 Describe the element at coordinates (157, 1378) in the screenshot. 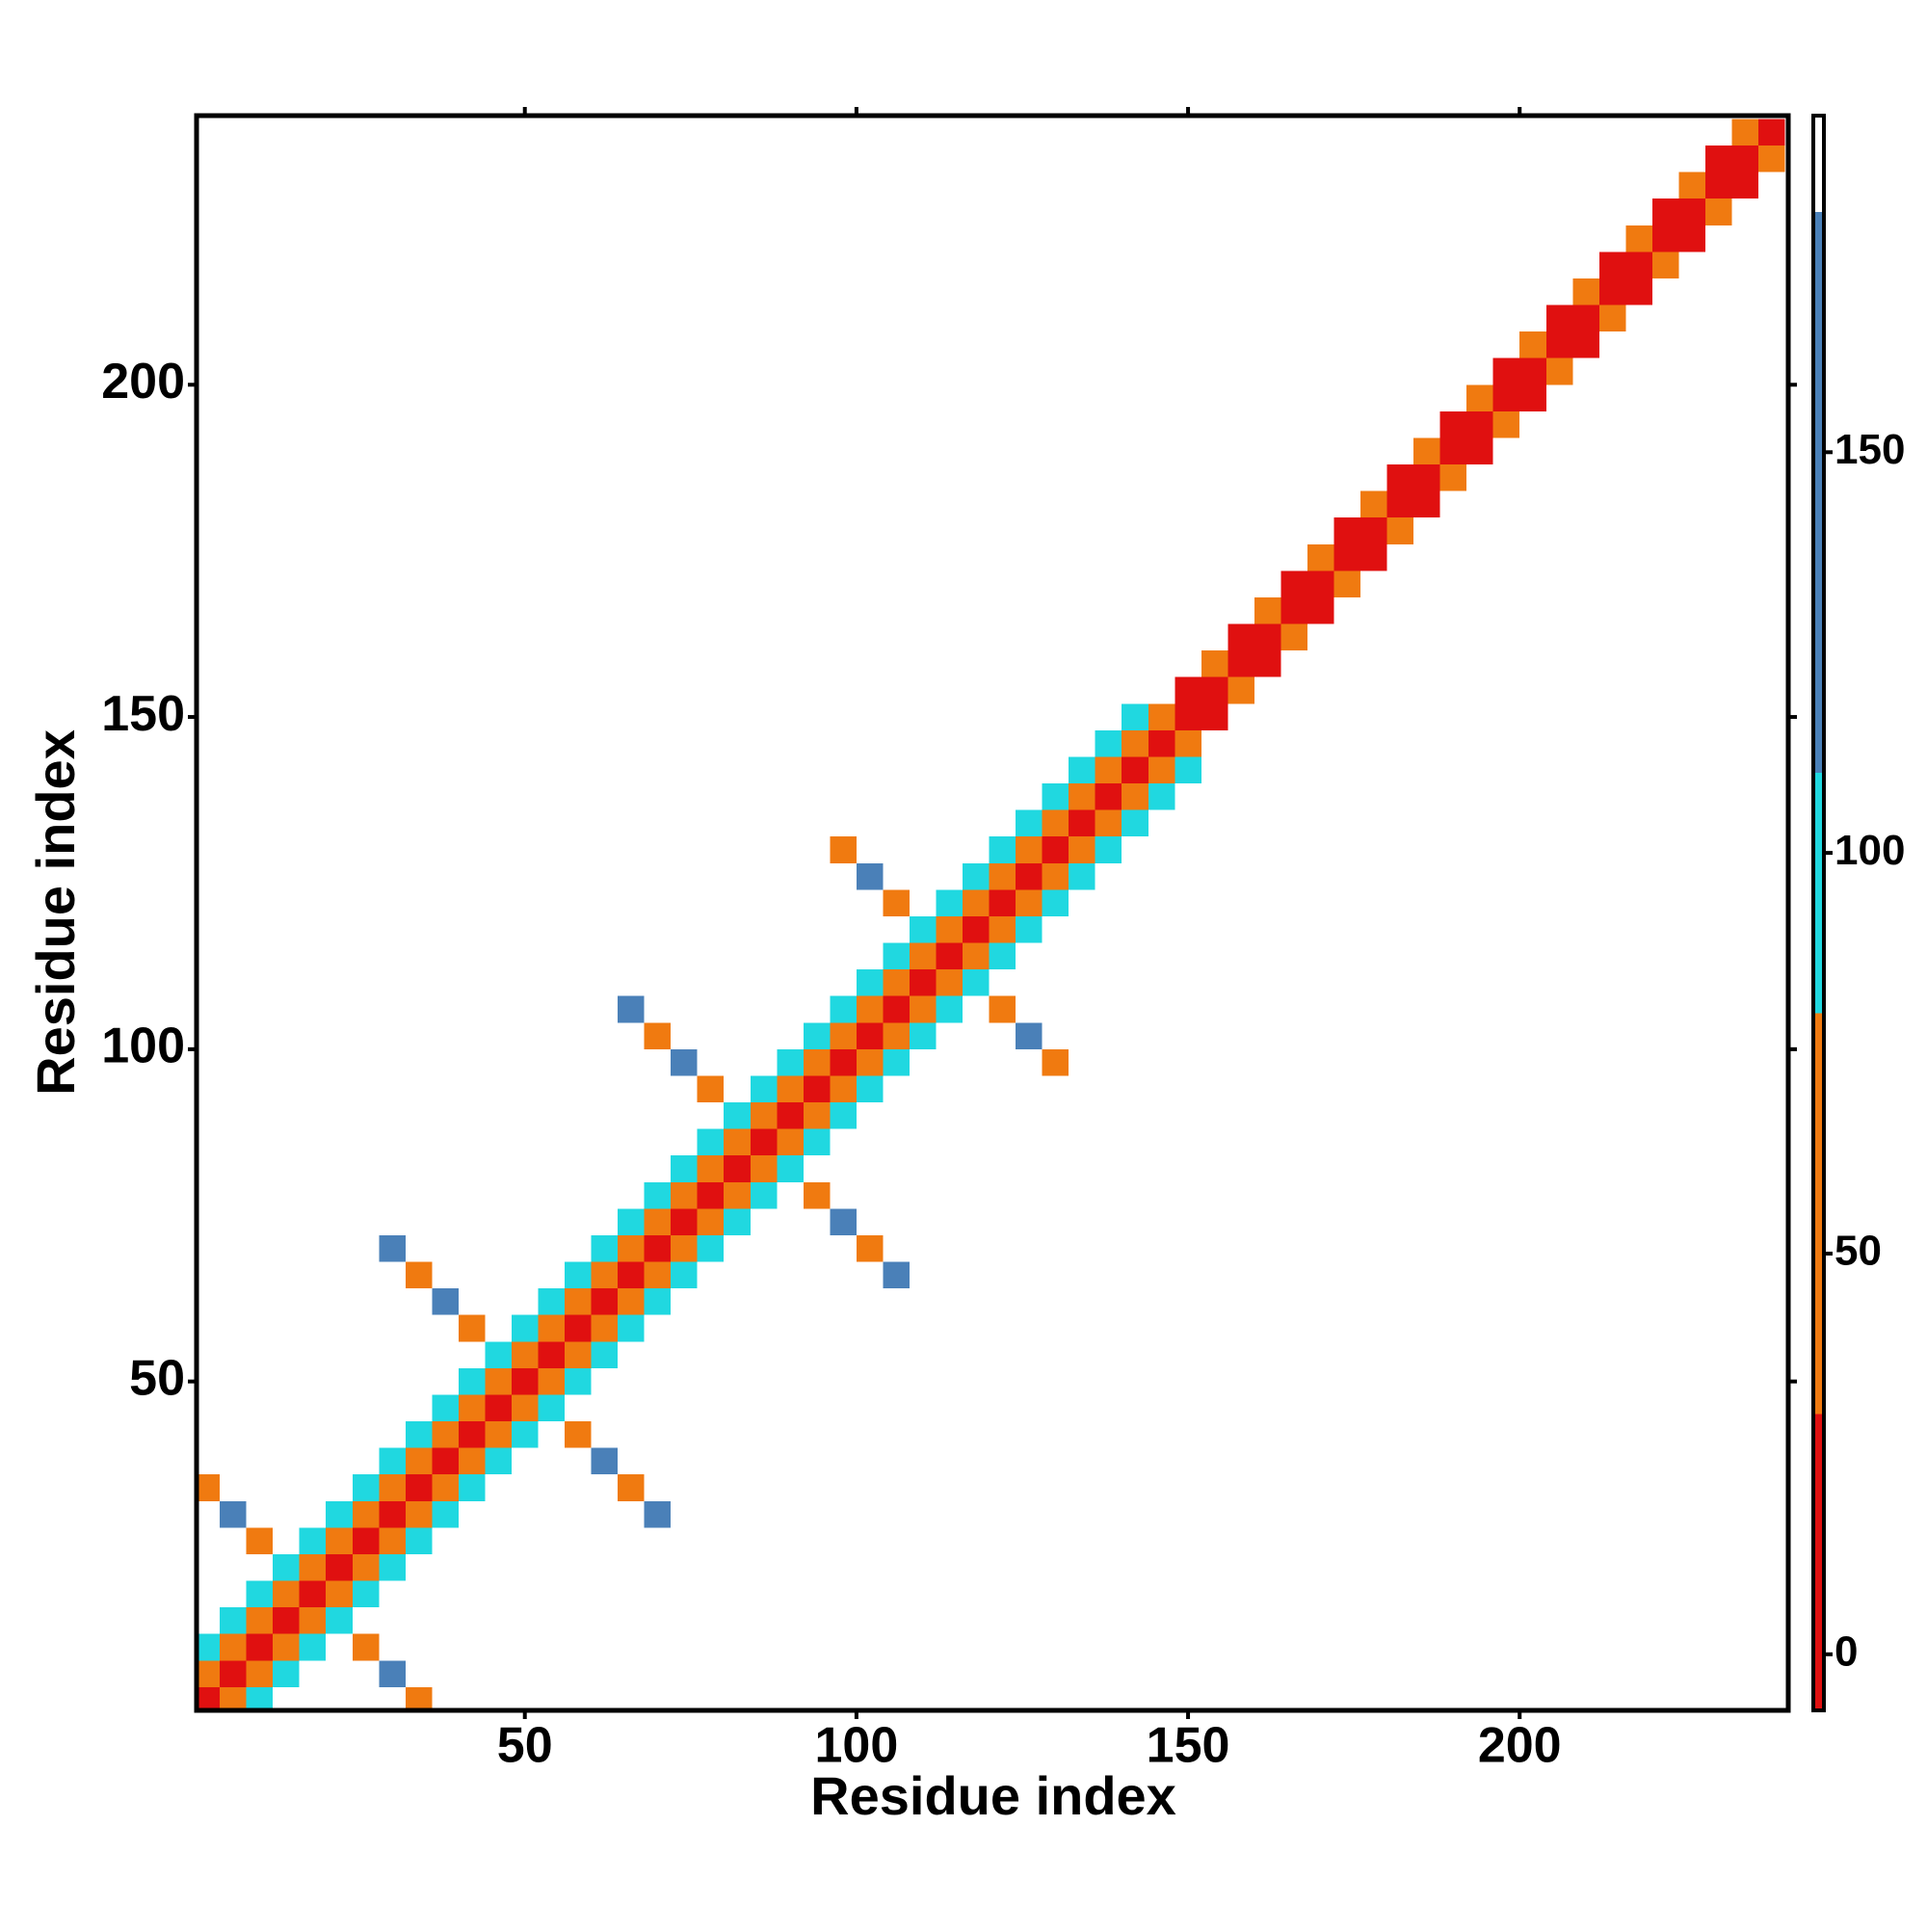

I see `y-tick-label: 50` at that location.